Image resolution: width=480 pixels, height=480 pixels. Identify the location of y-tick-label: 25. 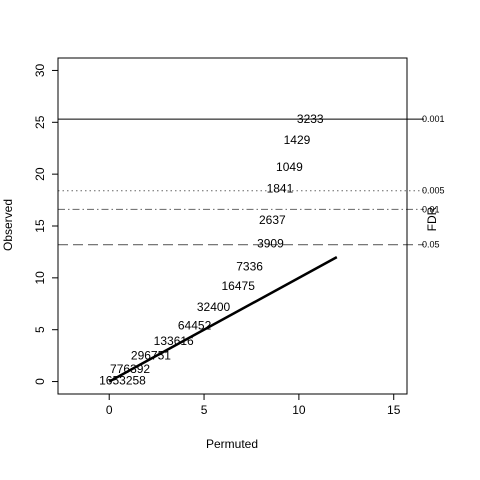
(40, 122).